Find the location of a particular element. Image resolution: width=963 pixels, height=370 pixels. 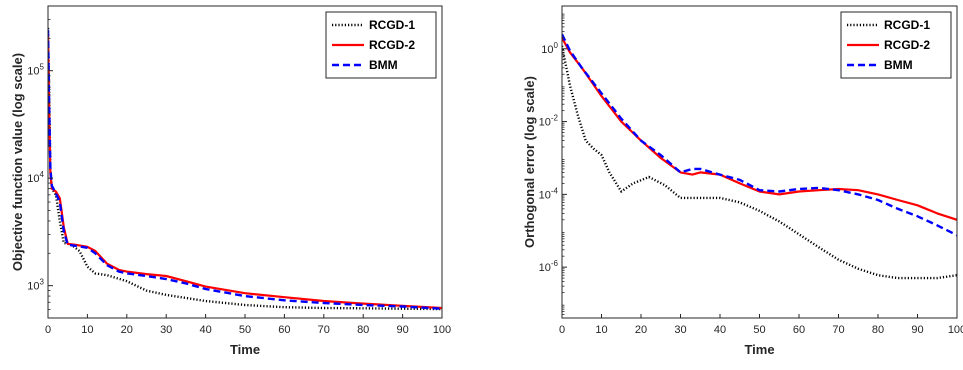

y-axis-label: Objective function value (log scale) is located at coordinates (17, 162).